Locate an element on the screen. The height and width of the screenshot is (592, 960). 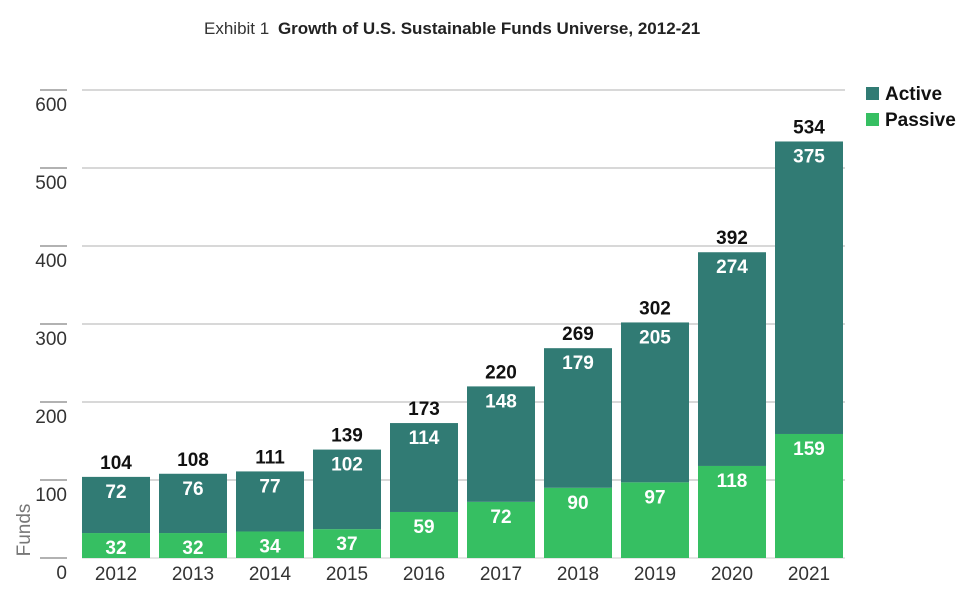
bar-value-label: 205 is located at coordinates (655, 337).